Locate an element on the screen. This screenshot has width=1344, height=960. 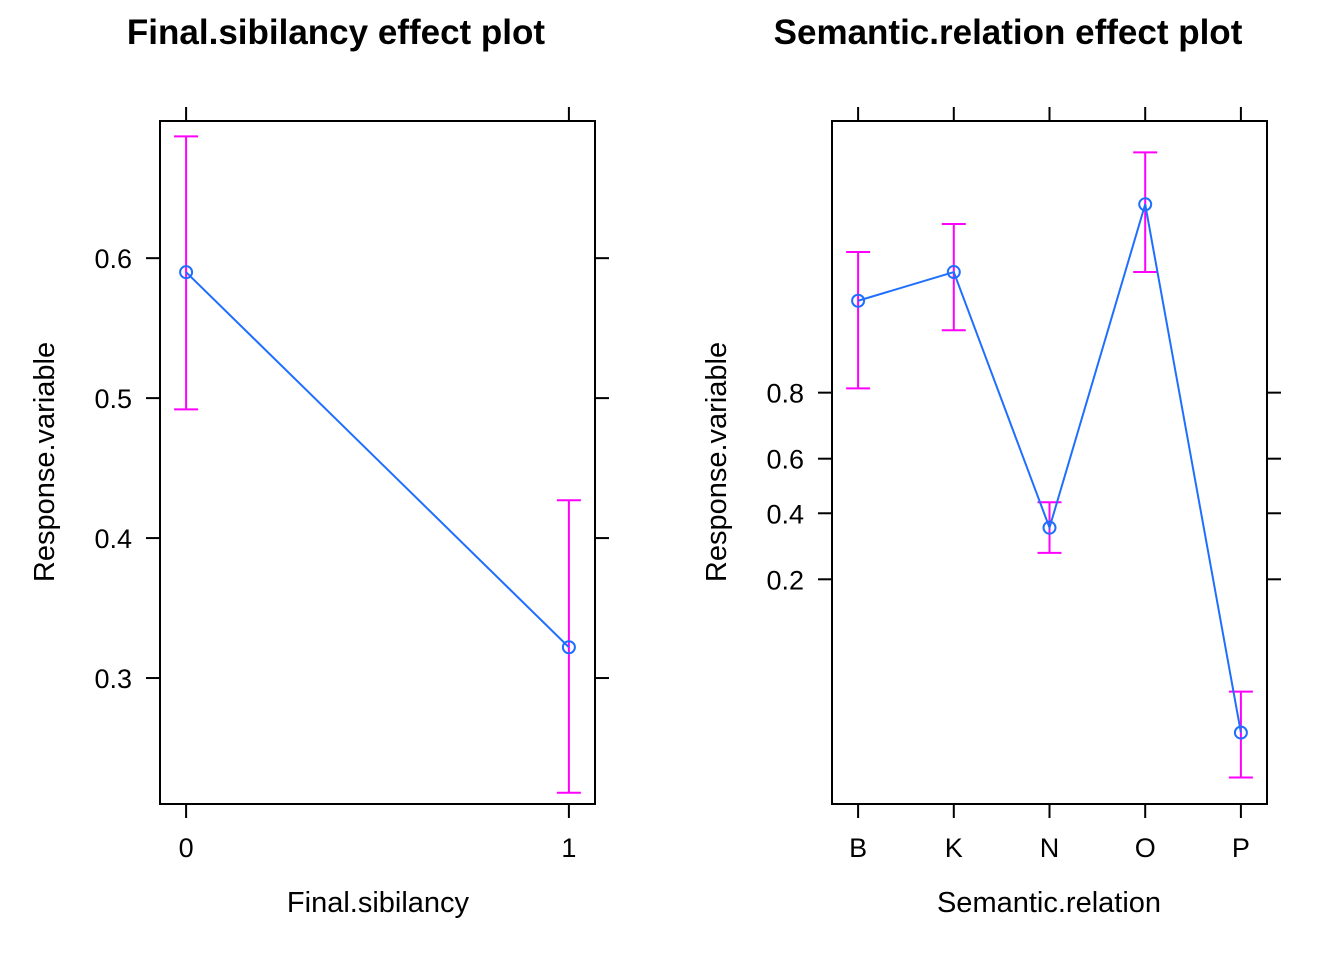
panel-2-point-K is located at coordinates (953, 272).